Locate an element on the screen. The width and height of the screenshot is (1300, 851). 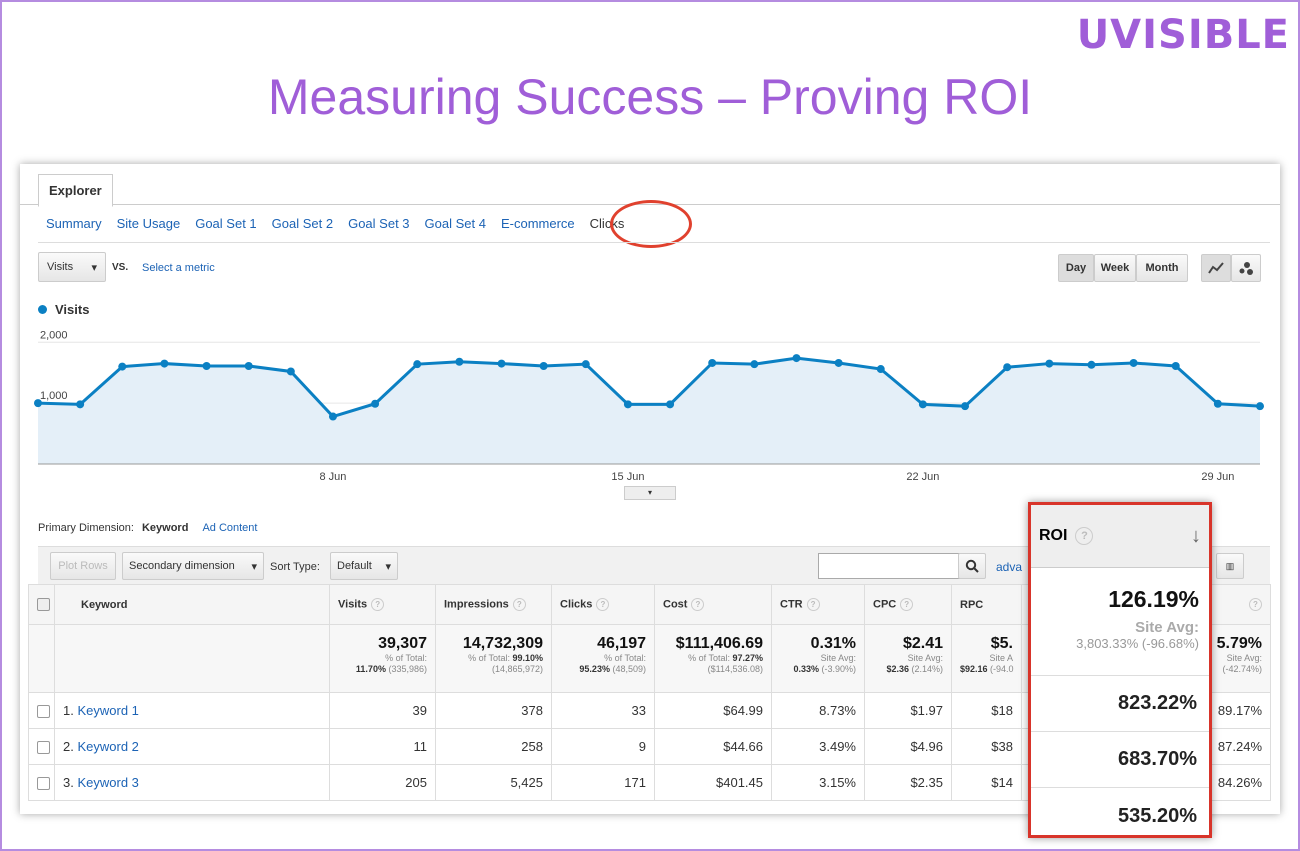
column-picker-icon: ▥ is located at coordinates (1230, 566).